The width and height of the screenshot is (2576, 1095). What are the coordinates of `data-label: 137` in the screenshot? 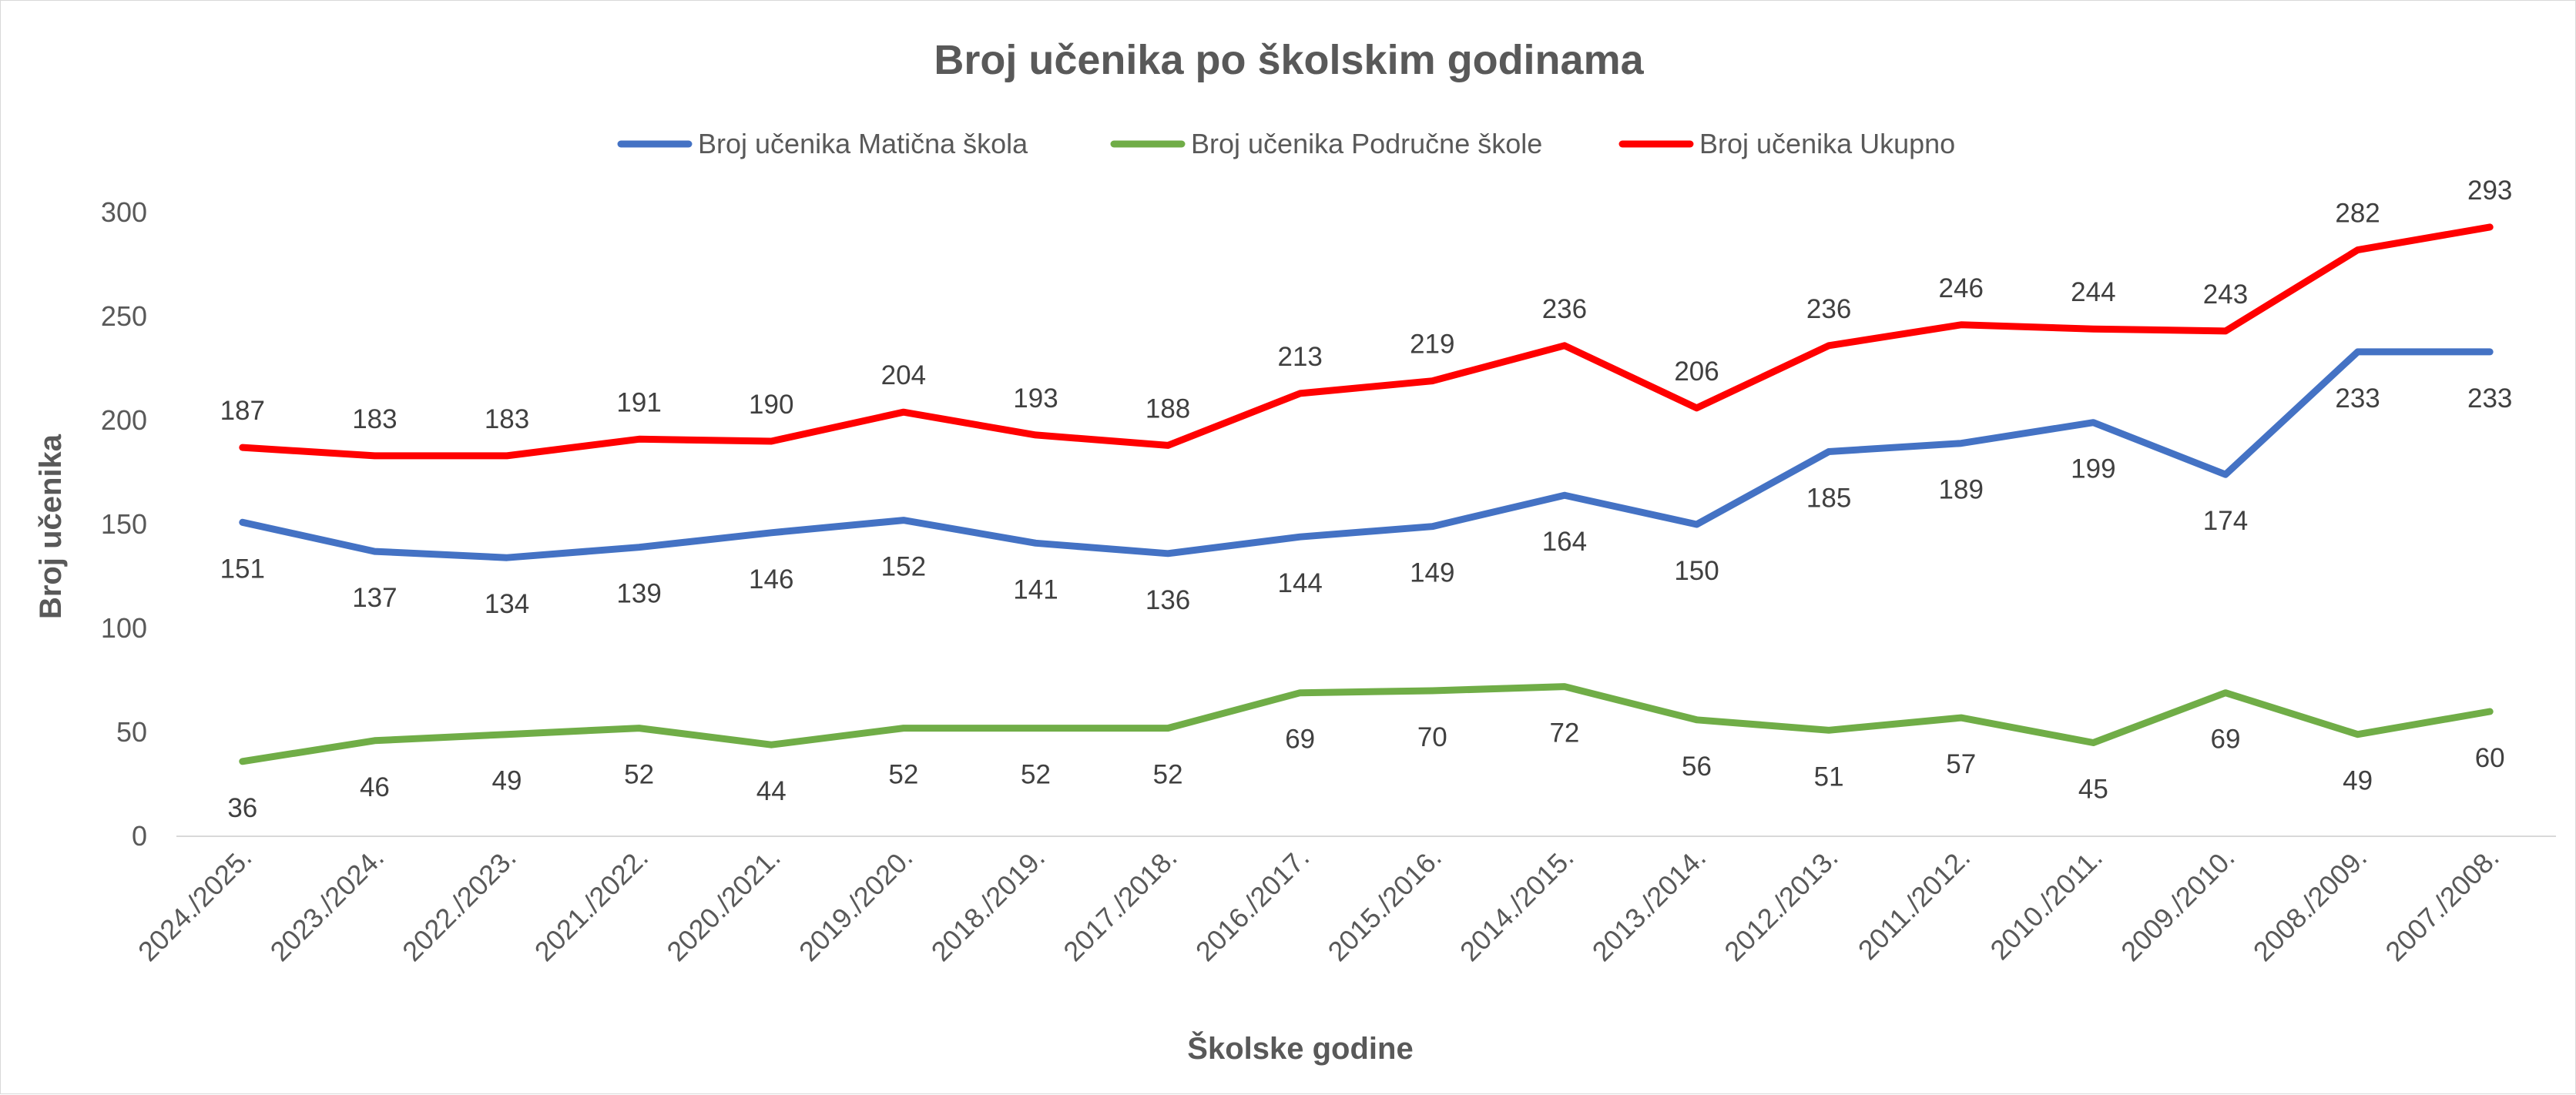 It's located at (374, 598).